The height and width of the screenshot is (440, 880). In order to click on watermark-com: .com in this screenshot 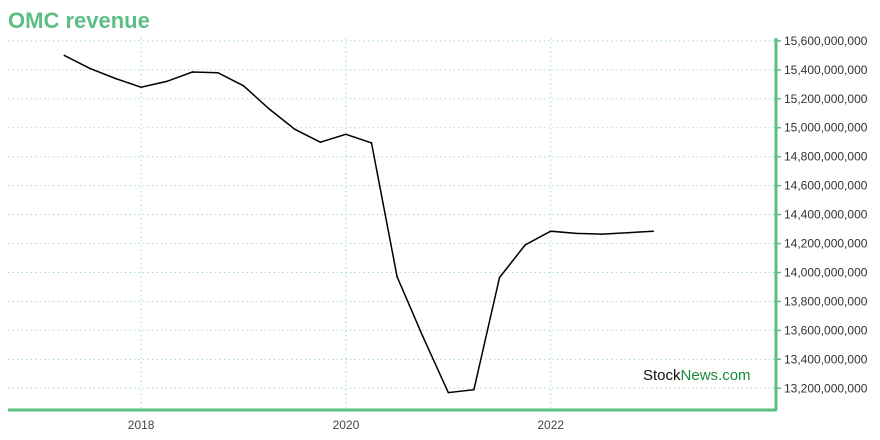, I will do `click(734, 375)`.